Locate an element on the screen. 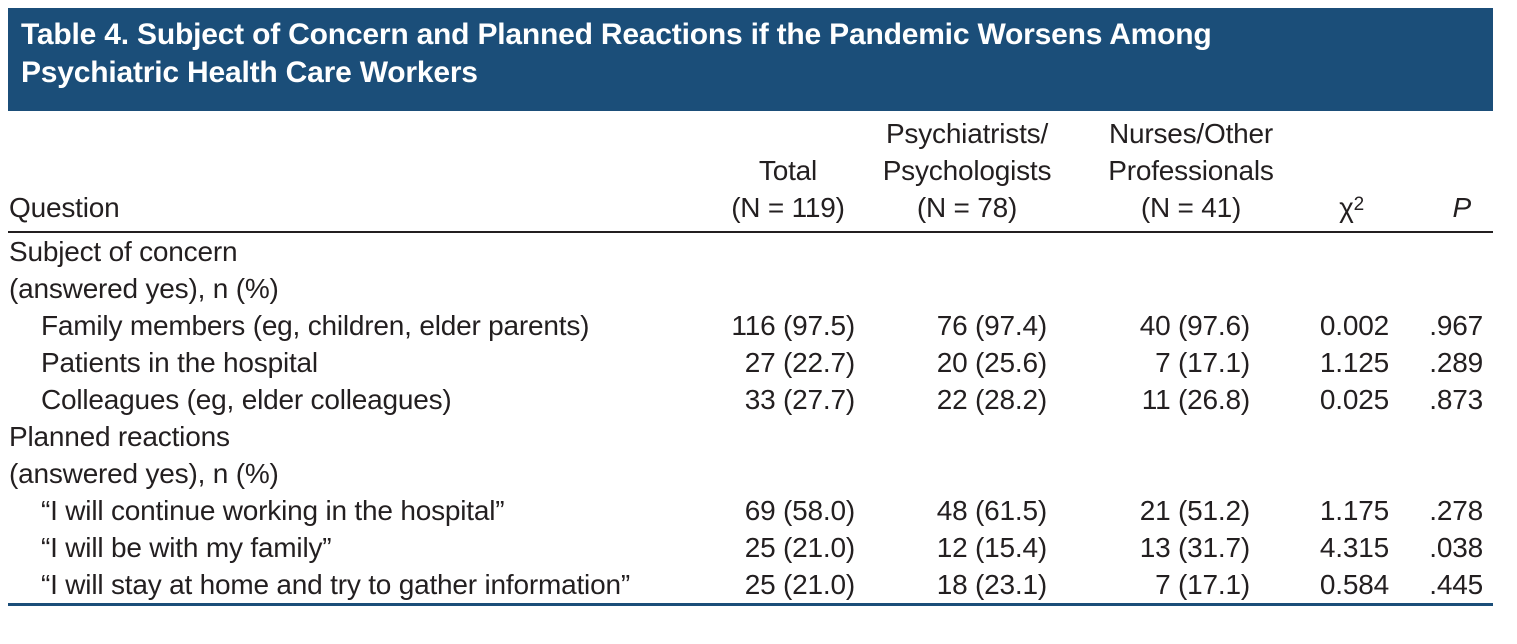  section-label: Subject of concern is located at coordinates (123, 251).